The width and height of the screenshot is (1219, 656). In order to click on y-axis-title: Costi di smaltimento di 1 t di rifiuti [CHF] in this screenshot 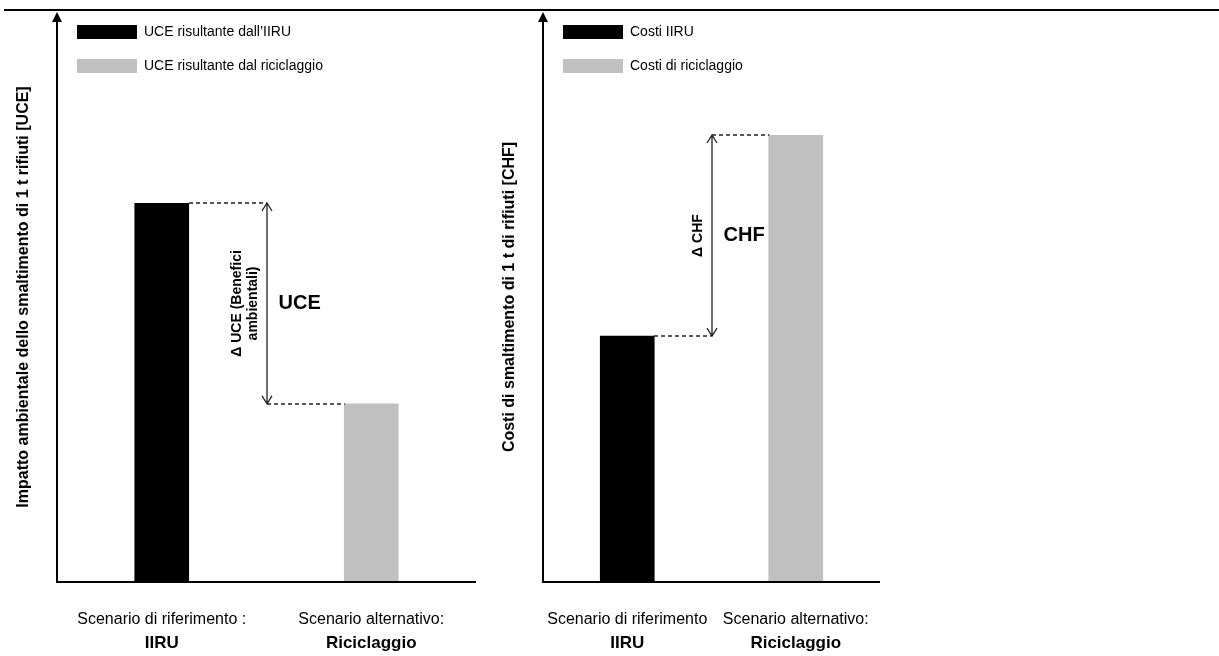, I will do `click(509, 297)`.